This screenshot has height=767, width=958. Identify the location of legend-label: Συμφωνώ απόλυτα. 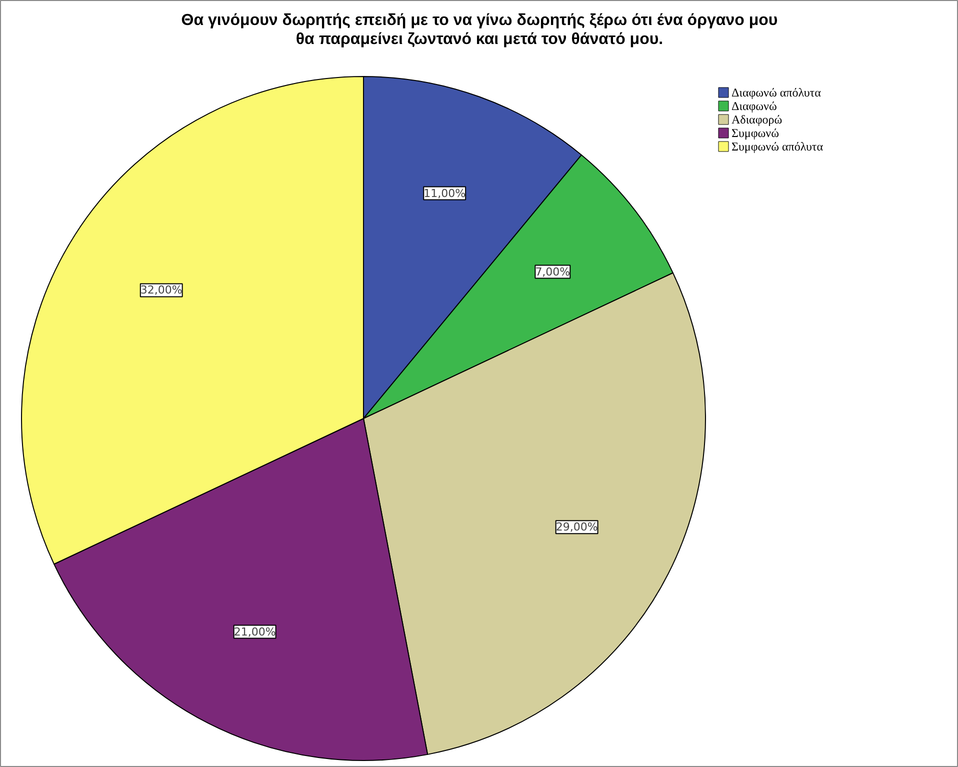
(778, 147).